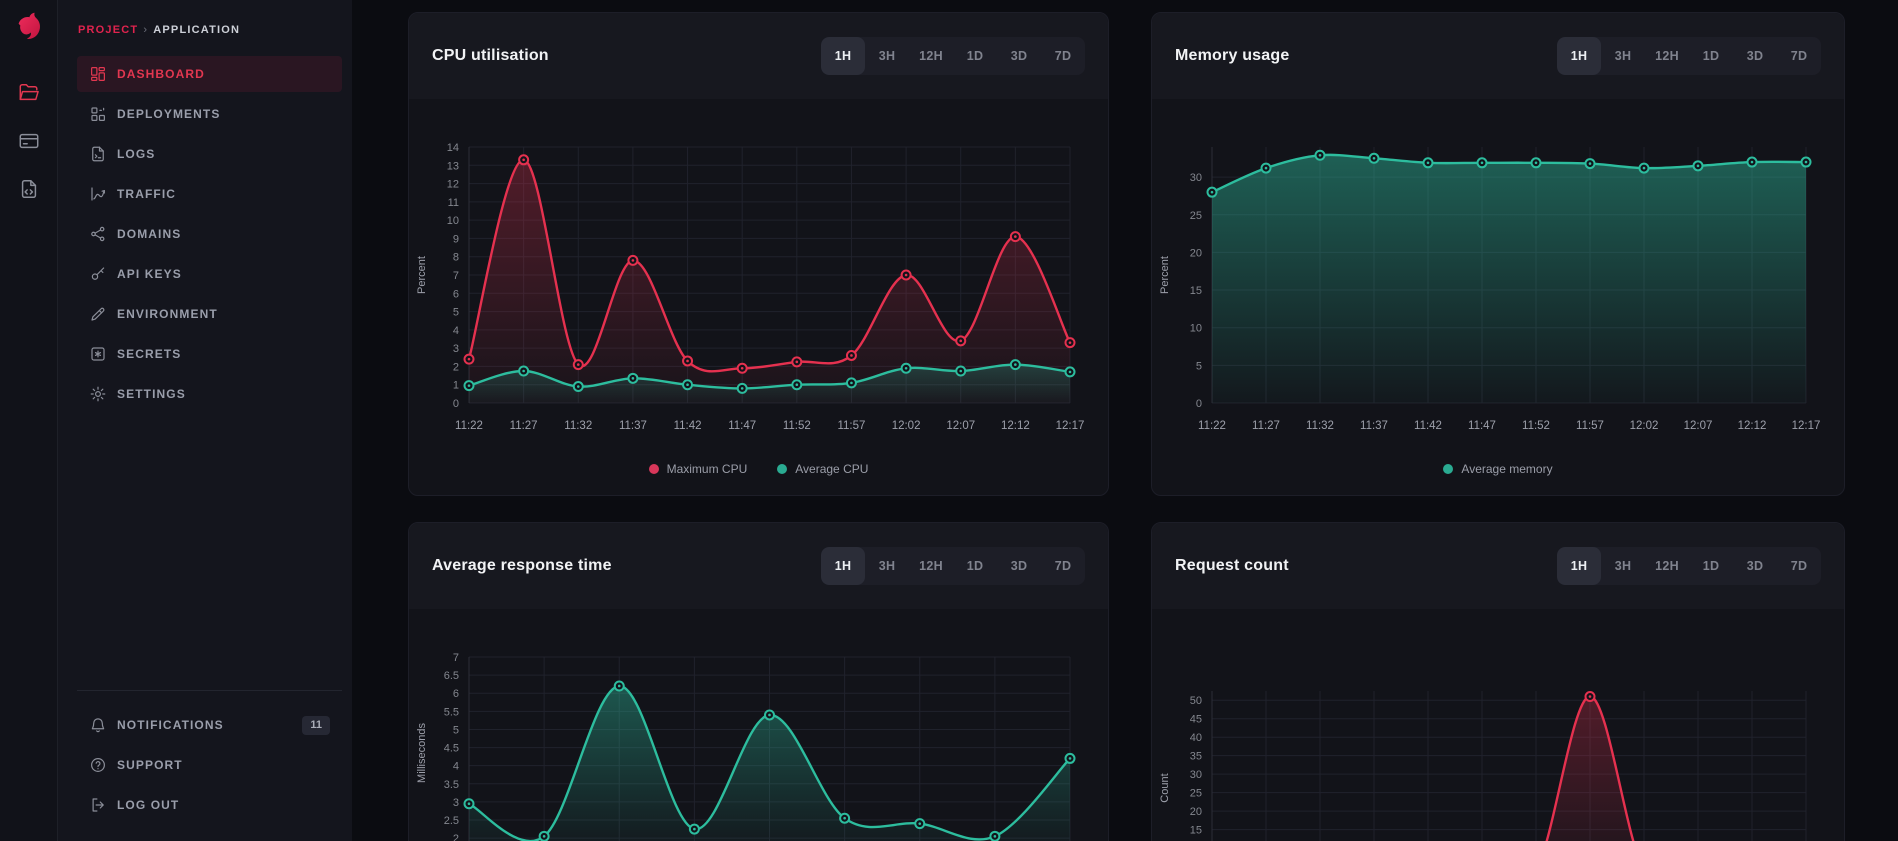 Image resolution: width=1898 pixels, height=841 pixels. What do you see at coordinates (98, 273) in the screenshot?
I see `key-icon` at bounding box center [98, 273].